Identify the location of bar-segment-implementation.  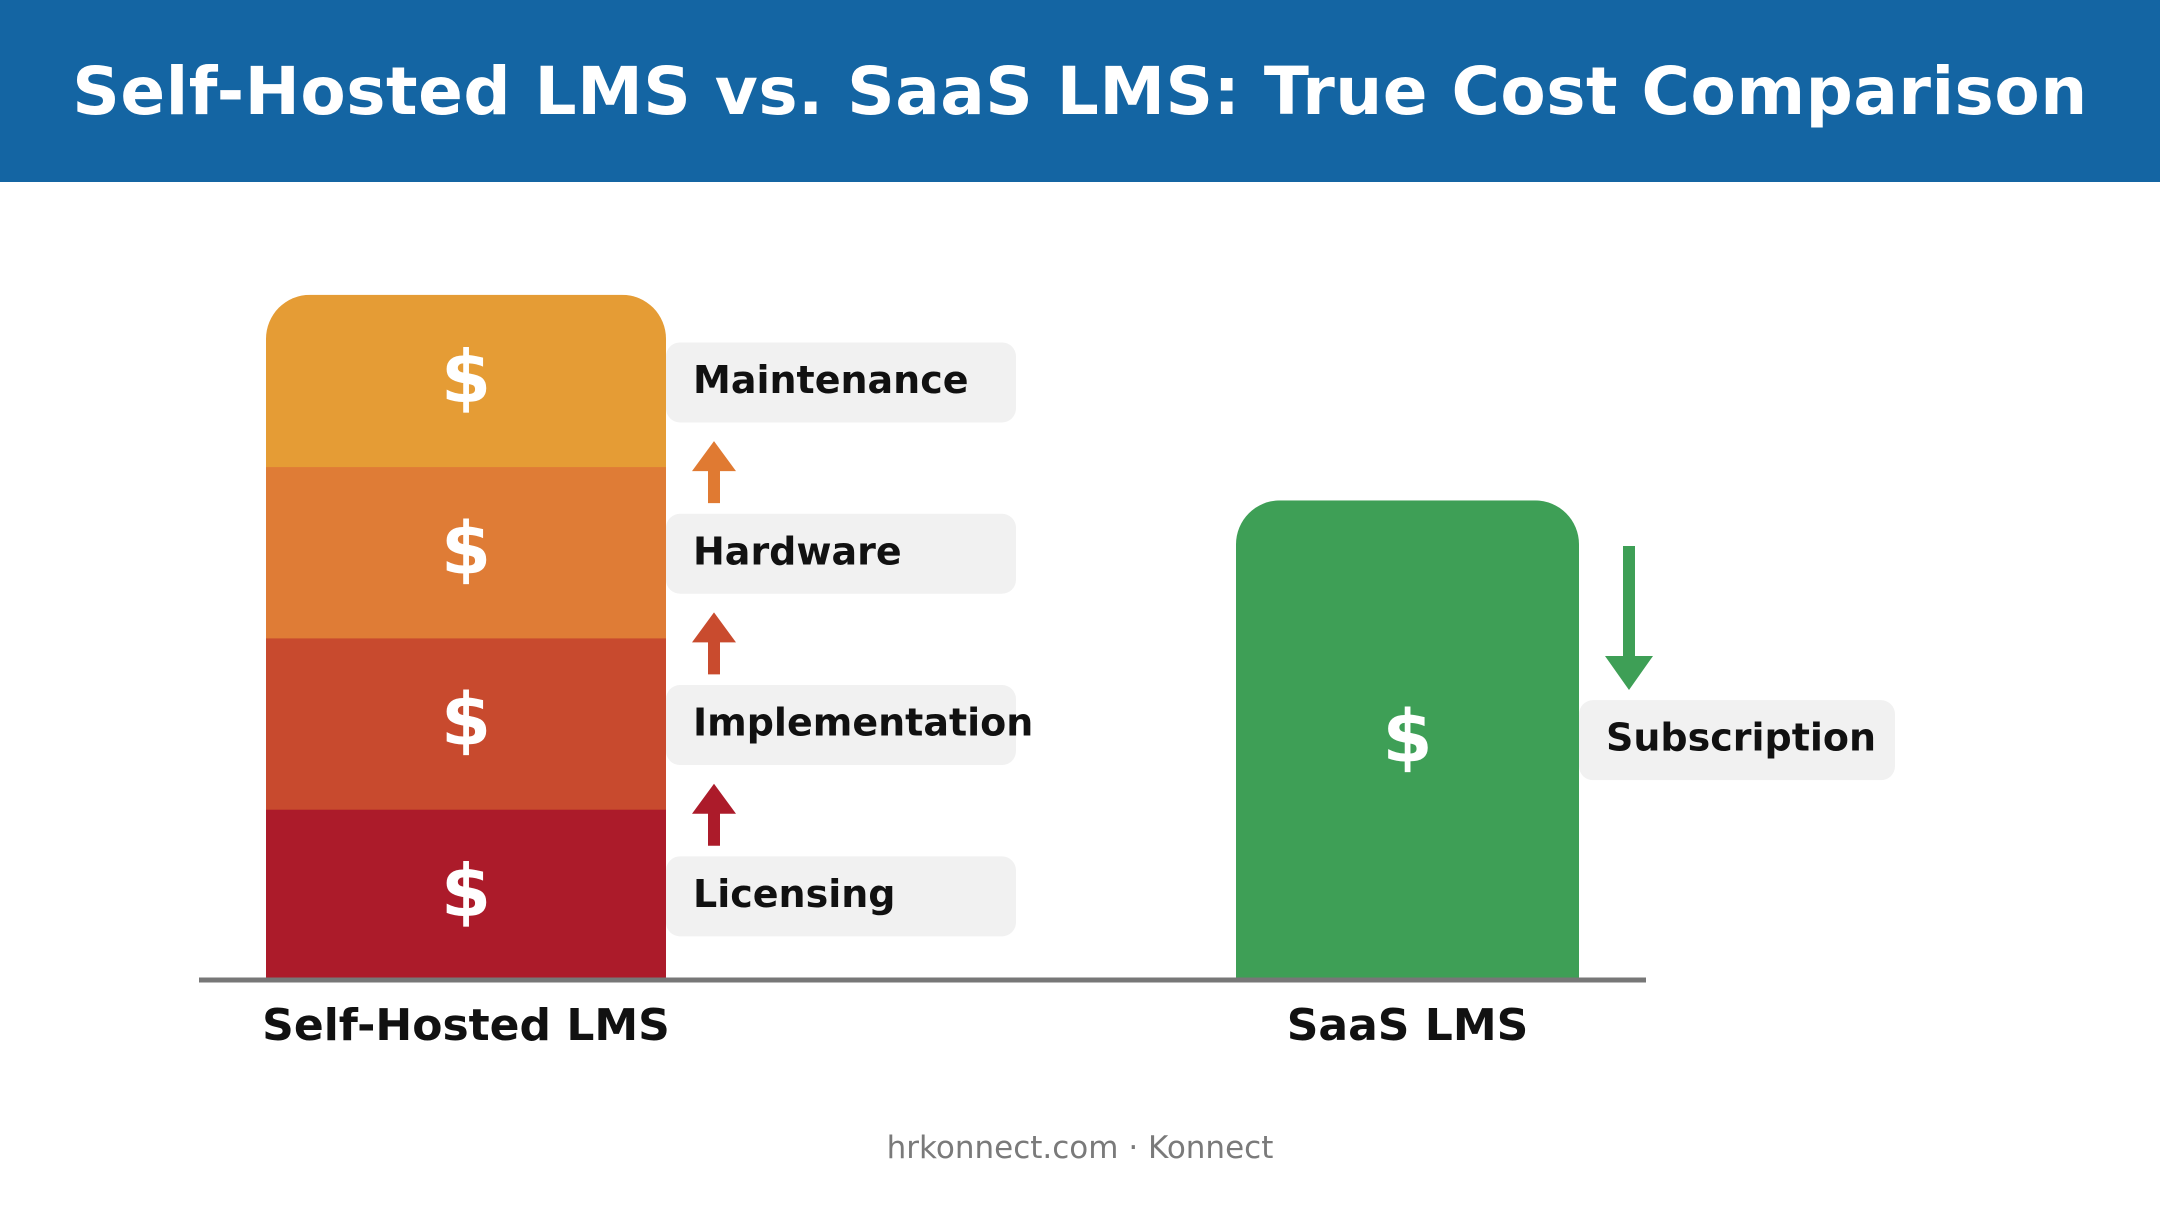
(466, 723).